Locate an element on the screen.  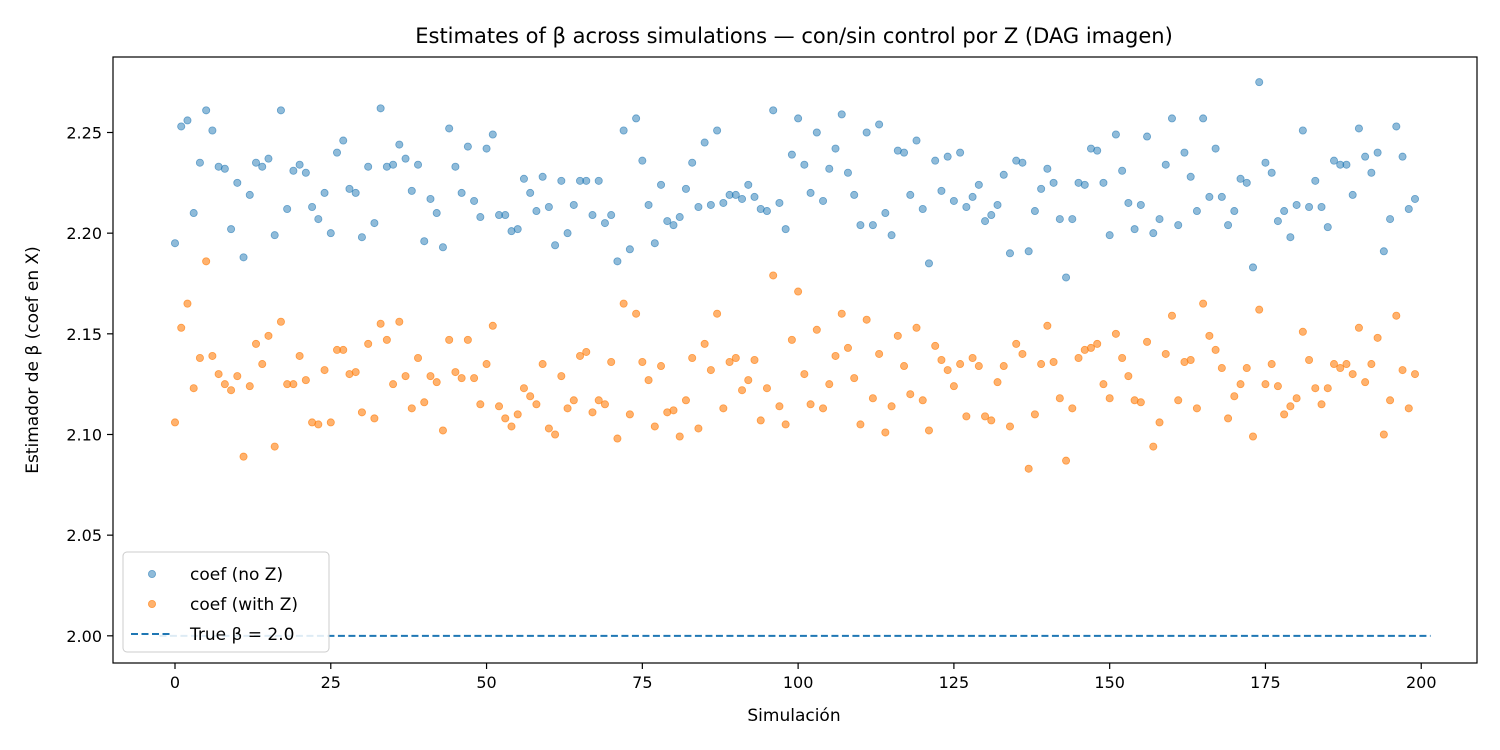
y-tick-label: 2.25 is located at coordinates (84, 132).